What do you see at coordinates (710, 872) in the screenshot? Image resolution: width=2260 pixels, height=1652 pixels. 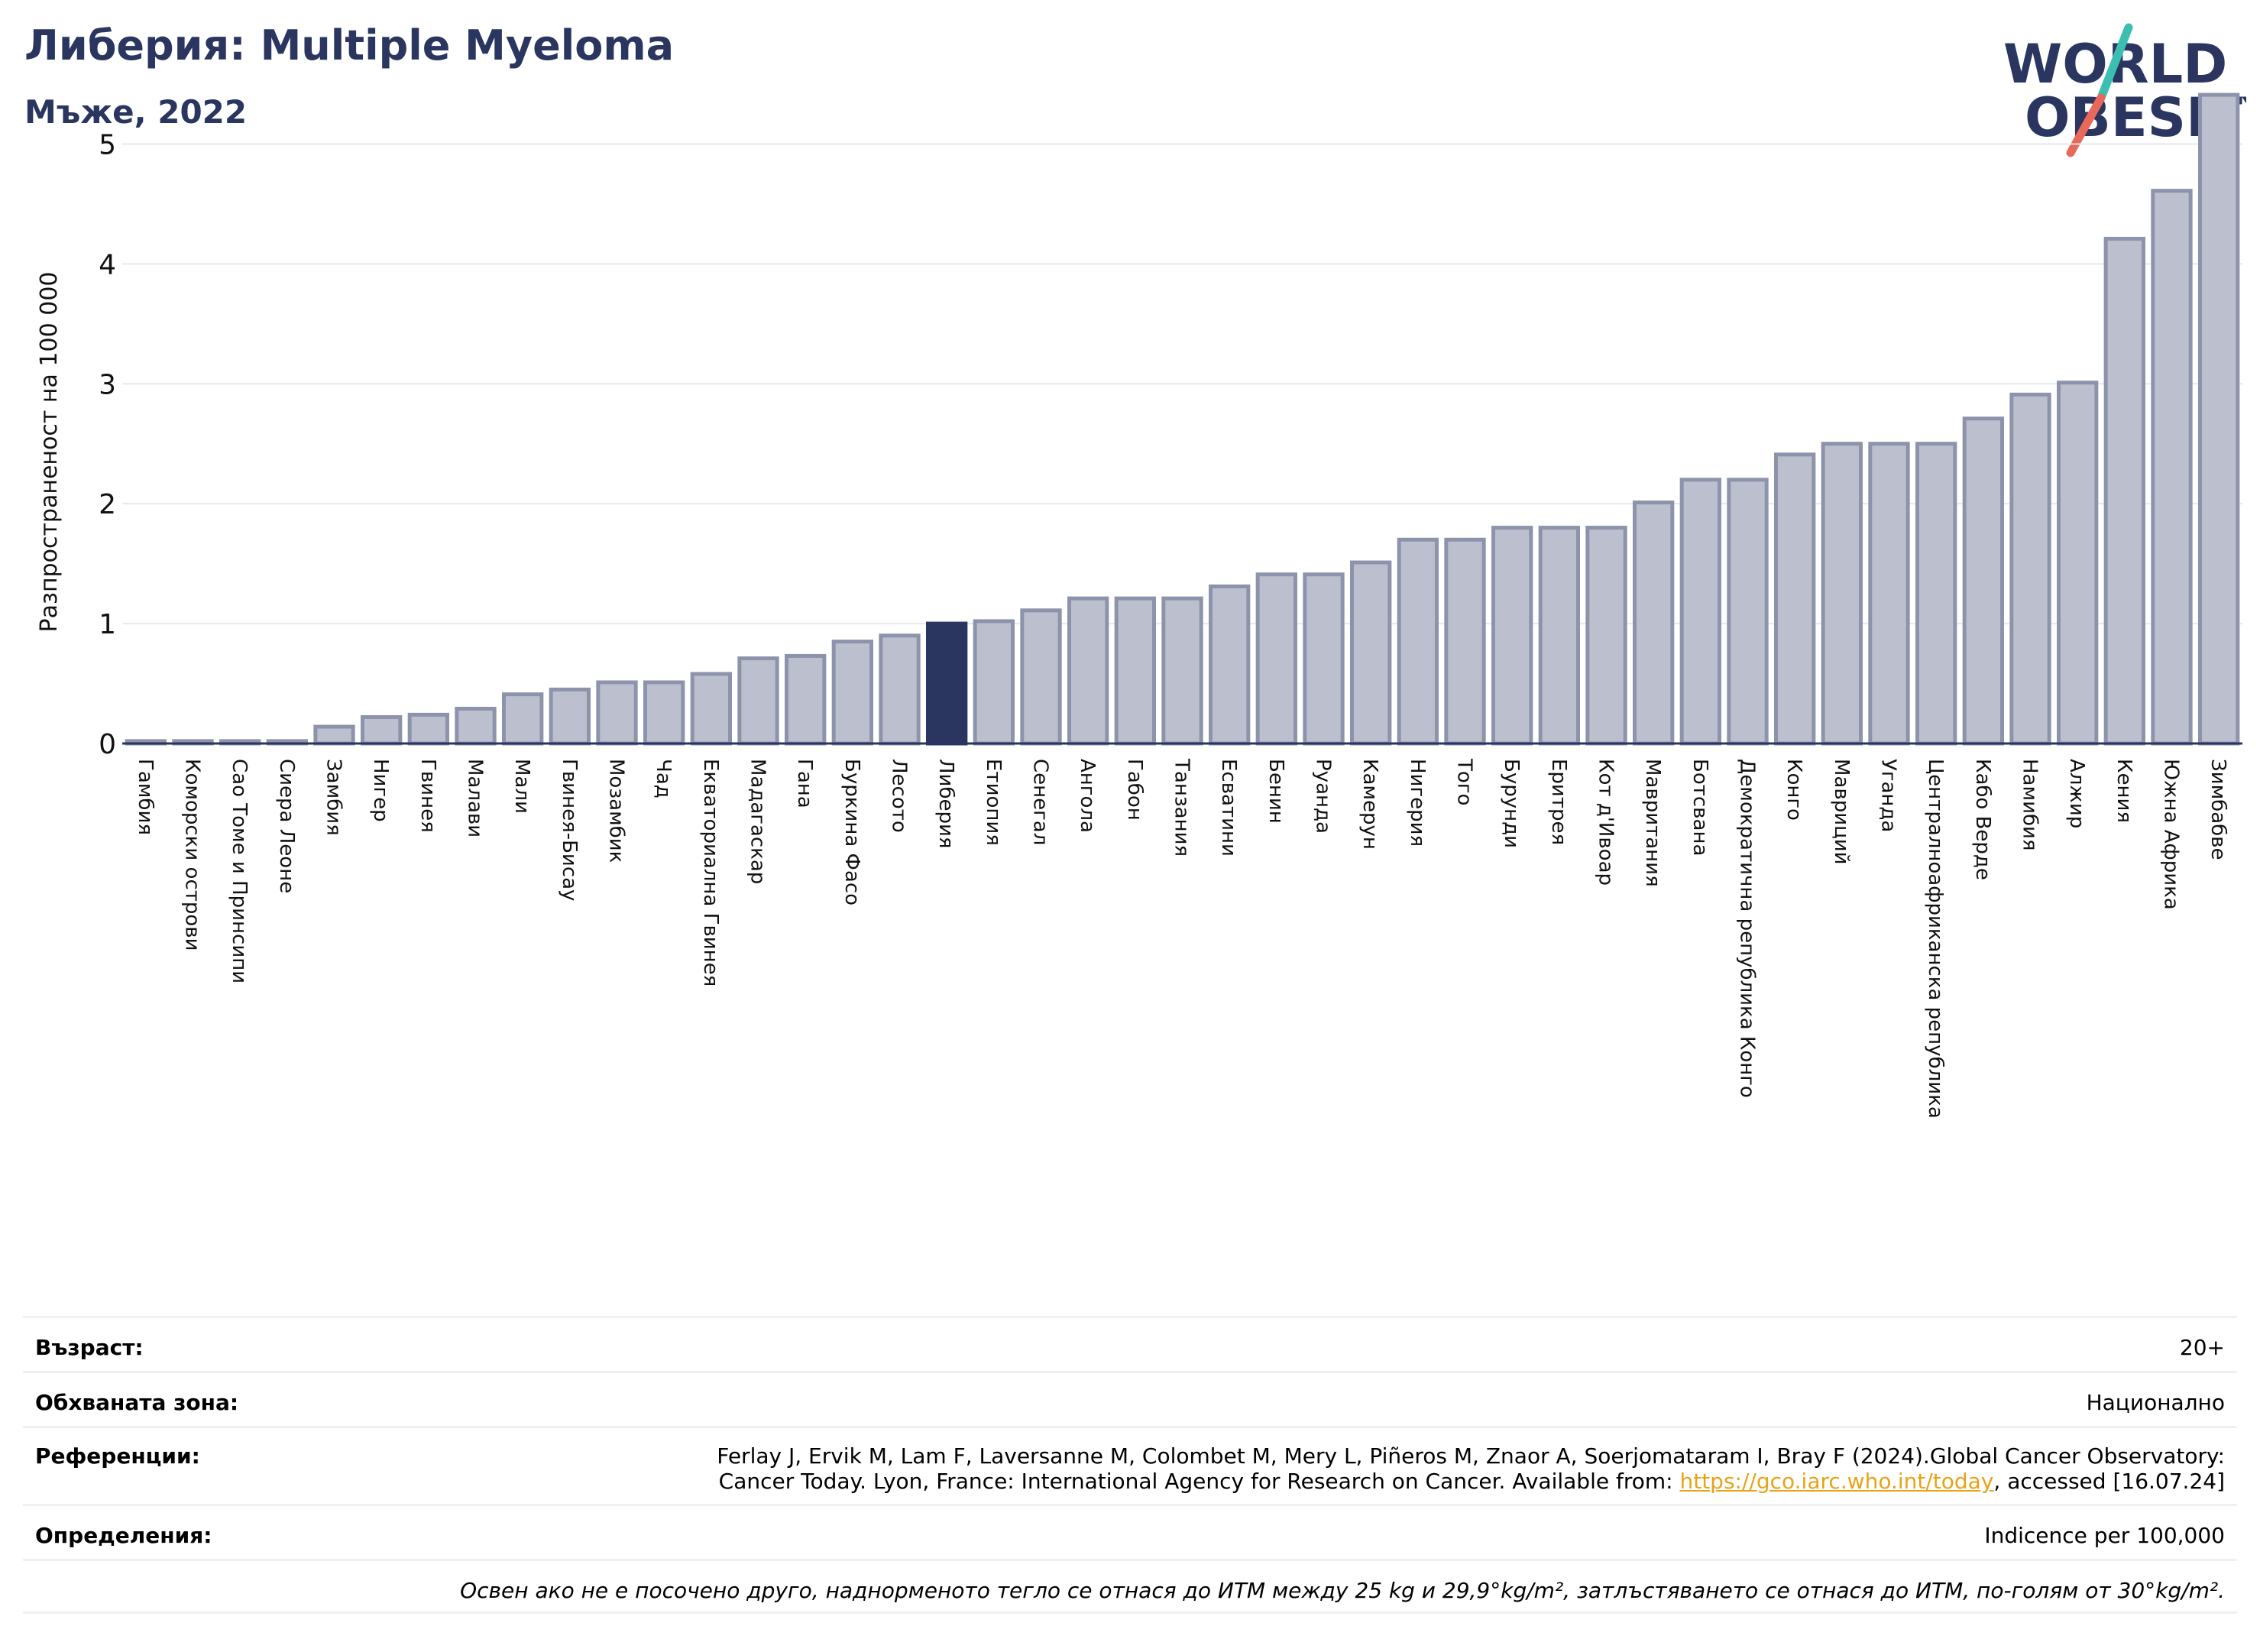 I see `x-tick-label: Екваториална Гвинея` at bounding box center [710, 872].